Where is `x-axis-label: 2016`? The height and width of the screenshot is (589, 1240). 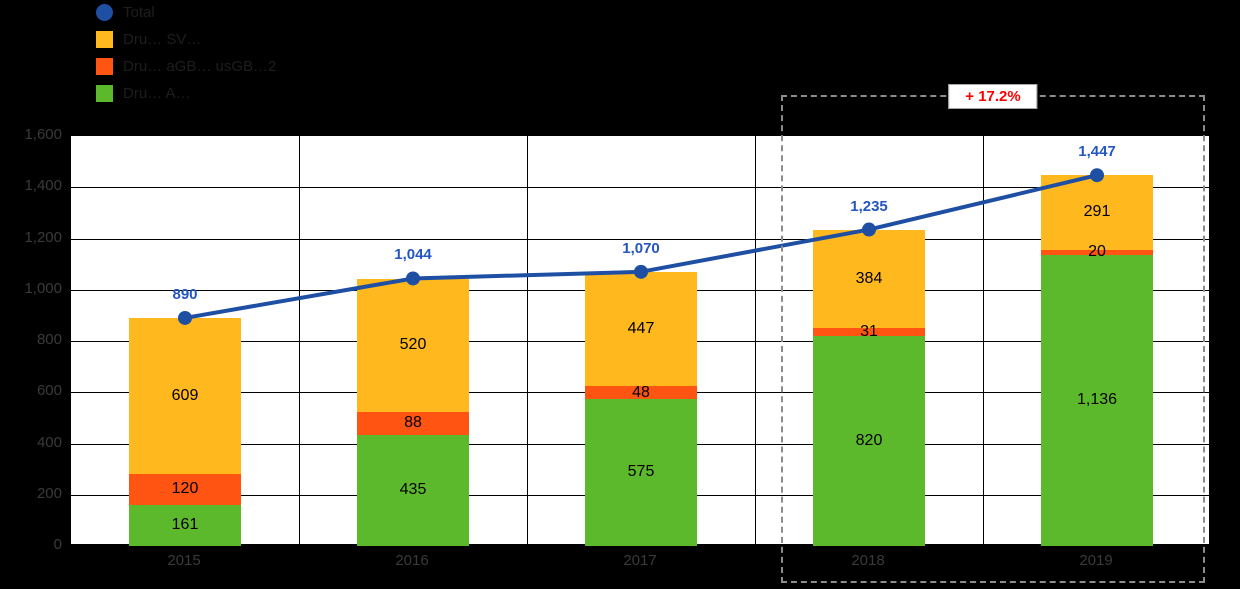 x-axis-label: 2016 is located at coordinates (412, 560).